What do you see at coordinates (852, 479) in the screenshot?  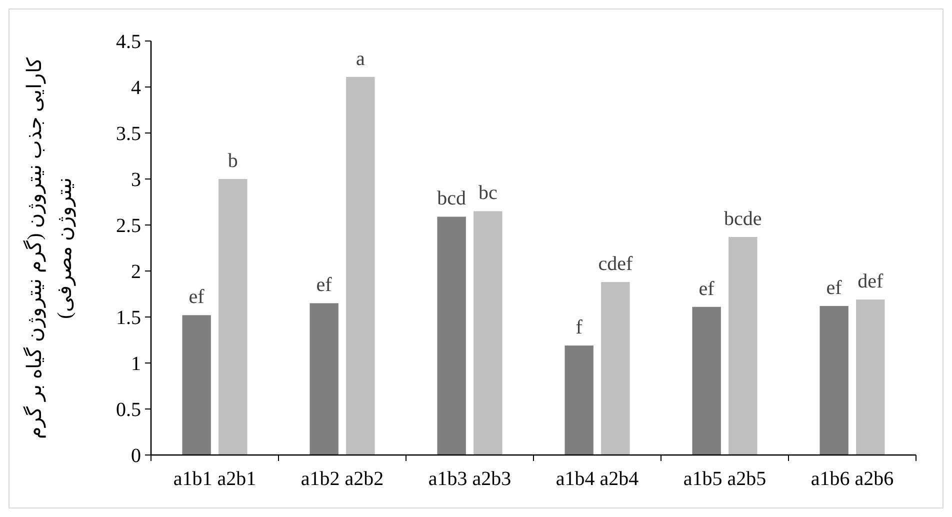 I see `x-tick-label: a1b6 a2b6` at bounding box center [852, 479].